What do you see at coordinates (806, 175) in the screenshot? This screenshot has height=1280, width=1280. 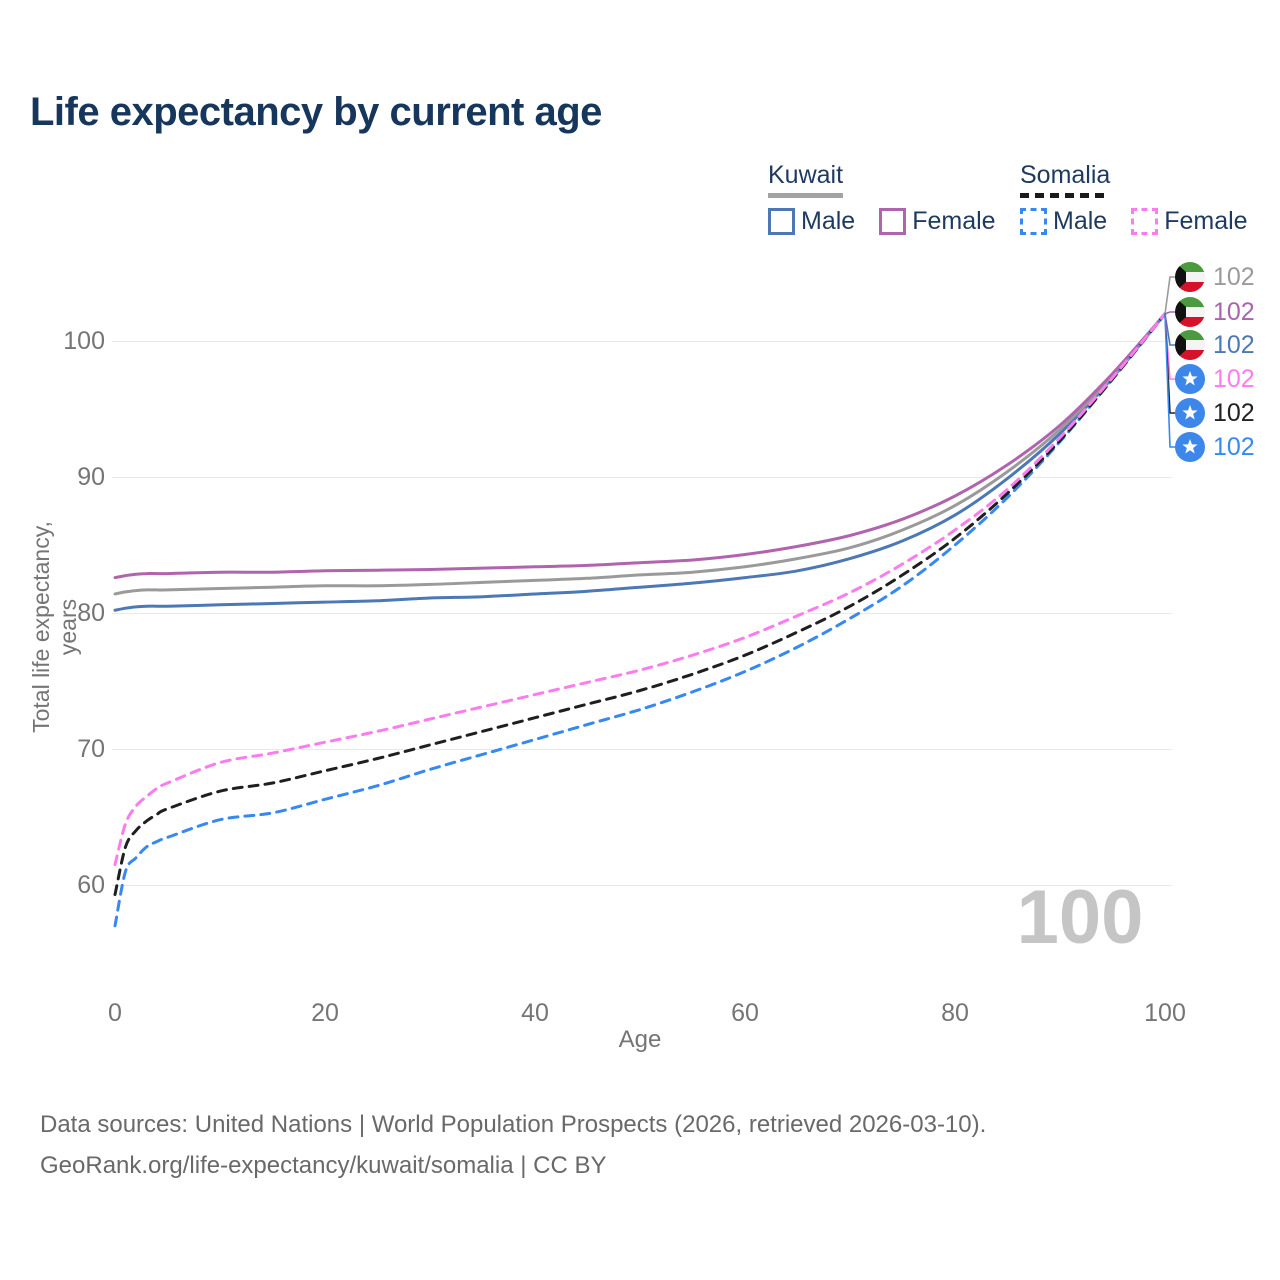 I see `legend-country-kuwait-label: Kuwait` at bounding box center [806, 175].